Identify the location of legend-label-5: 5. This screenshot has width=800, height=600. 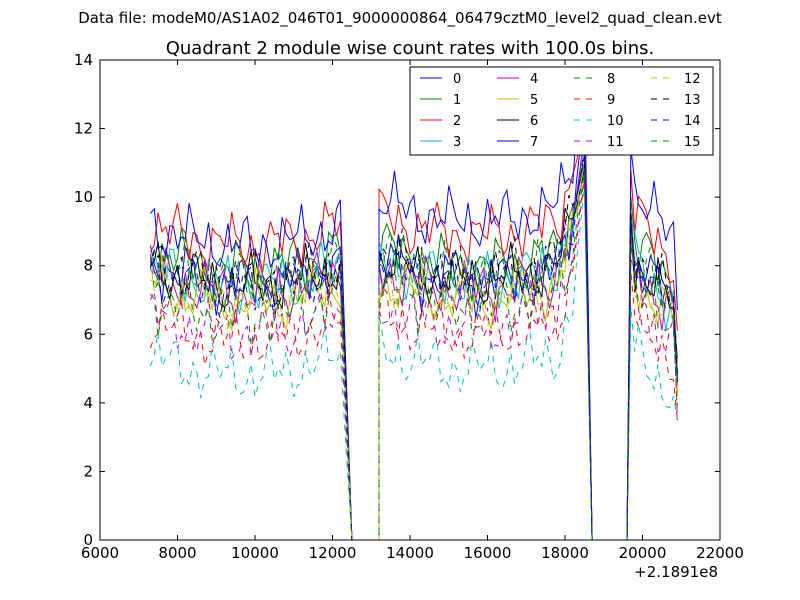
(534, 100).